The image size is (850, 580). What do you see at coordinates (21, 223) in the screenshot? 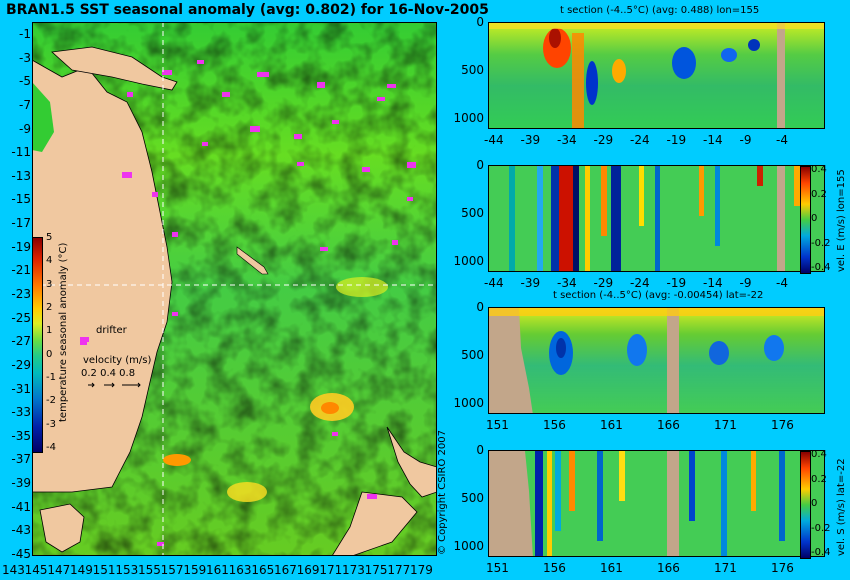
I see `map-y-tick-label: -17` at bounding box center [21, 223].